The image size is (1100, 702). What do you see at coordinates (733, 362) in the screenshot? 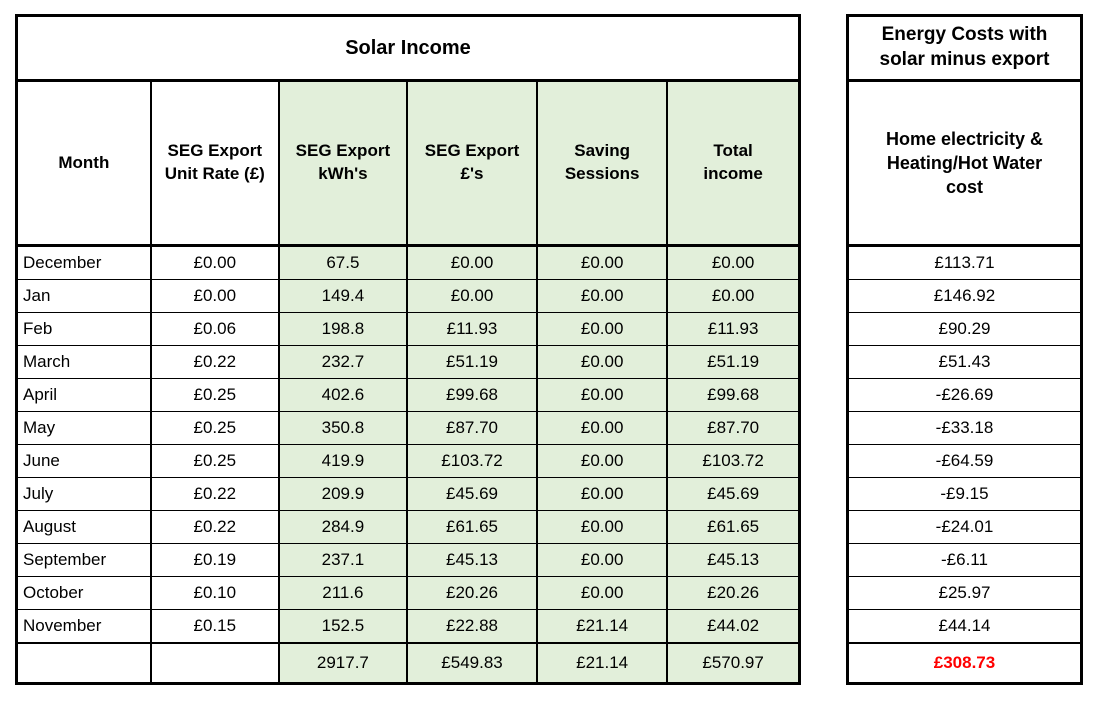
I see `total-income-cell: £51.19` at bounding box center [733, 362].